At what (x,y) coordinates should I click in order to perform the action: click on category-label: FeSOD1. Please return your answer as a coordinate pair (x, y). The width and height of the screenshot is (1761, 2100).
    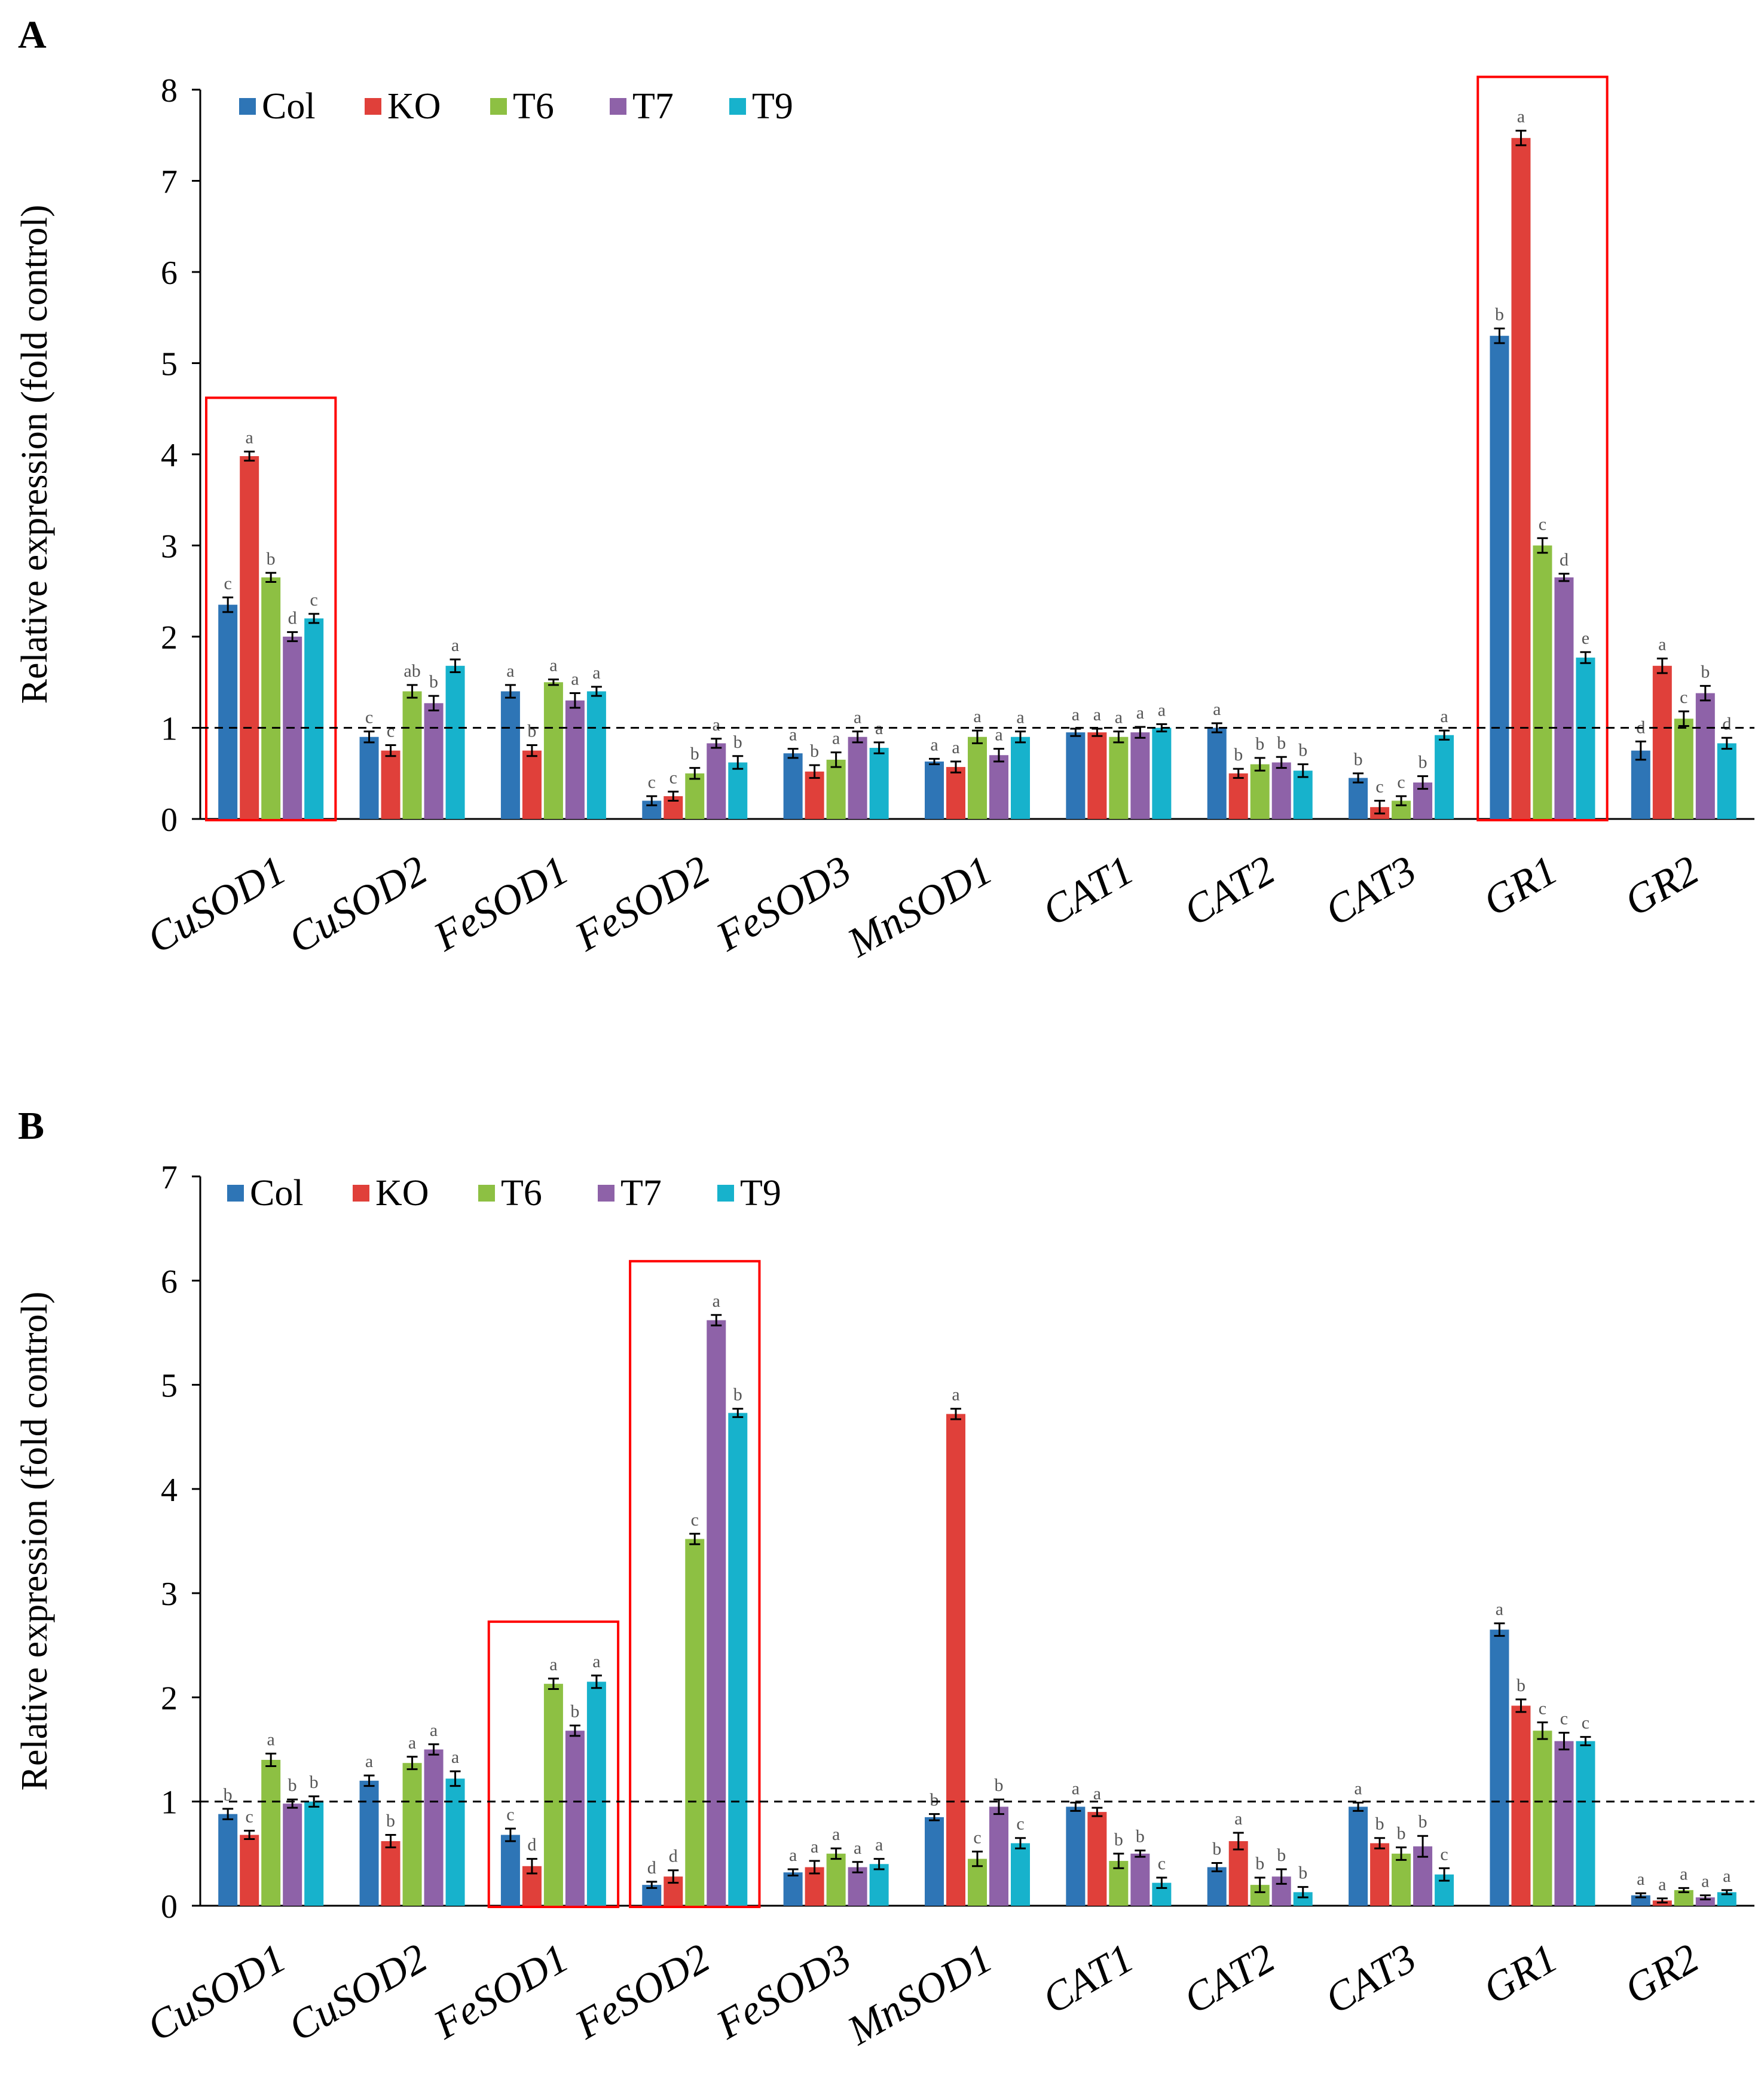
    Looking at the image, I should click on (501, 904).